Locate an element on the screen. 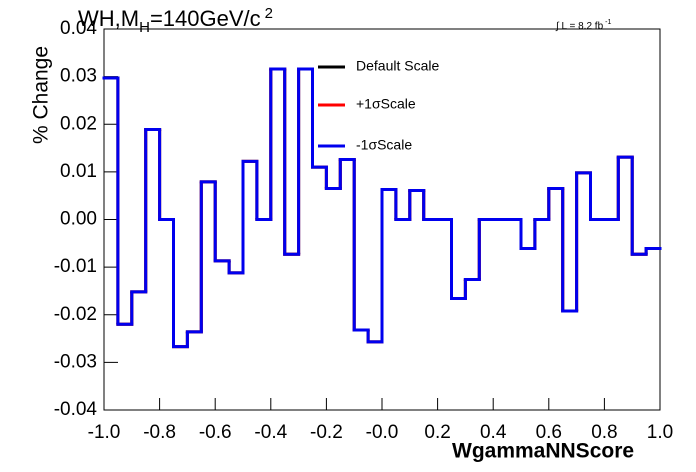 This screenshot has width=696, height=472. x-tick-label: -0.0 is located at coordinates (382, 432).